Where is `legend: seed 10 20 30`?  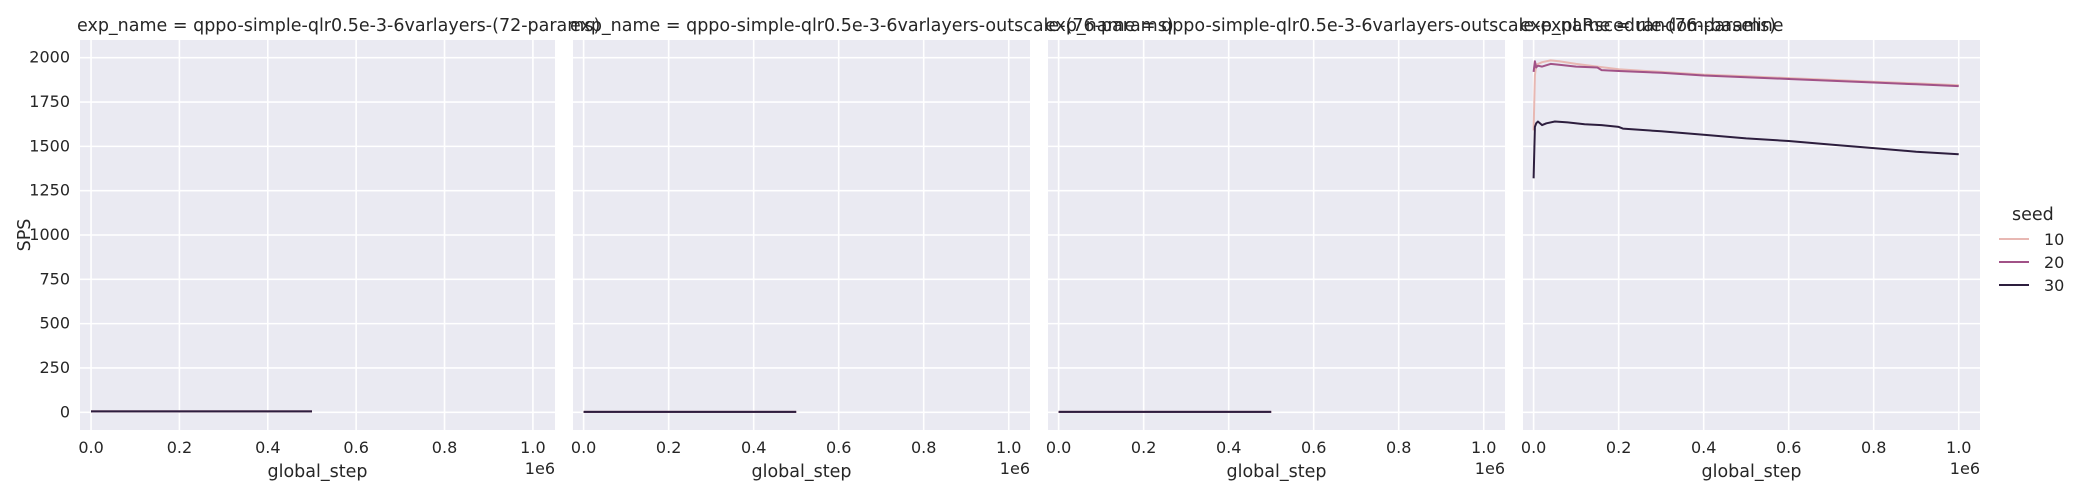
legend: seed 10 20 30 is located at coordinates (2031, 250).